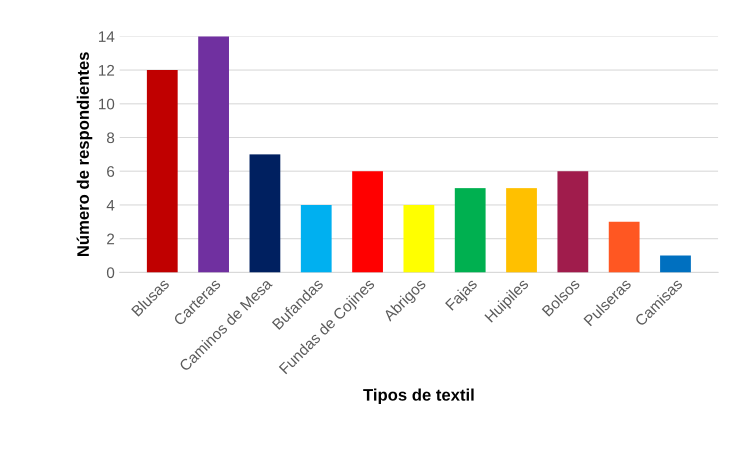 This screenshot has height=454, width=748. What do you see at coordinates (106, 36) in the screenshot?
I see `y-tick-label: 14` at bounding box center [106, 36].